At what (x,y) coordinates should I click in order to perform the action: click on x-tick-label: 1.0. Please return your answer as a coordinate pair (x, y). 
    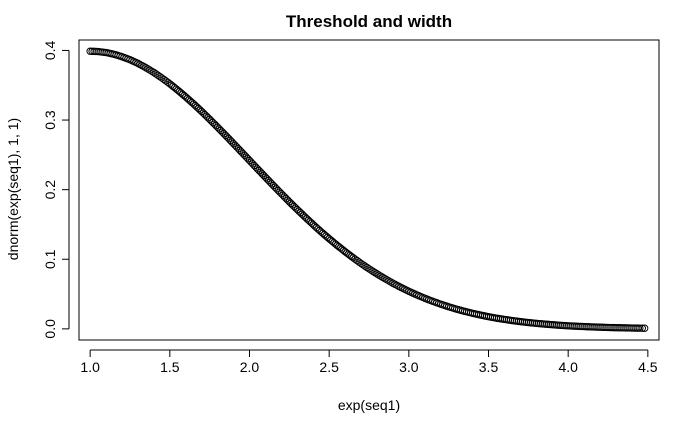
    Looking at the image, I should click on (90, 367).